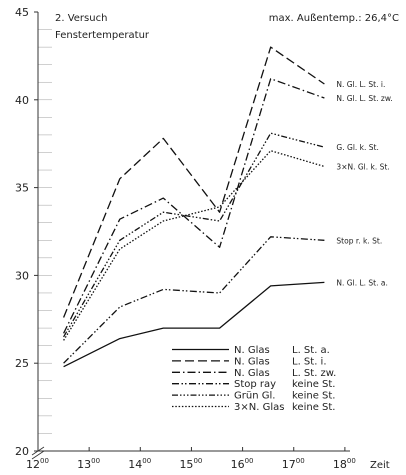 The width and height of the screenshot is (406, 475). What do you see at coordinates (314, 373) in the screenshot?
I see `legend-entry-info: L. St. zw.` at bounding box center [314, 373].